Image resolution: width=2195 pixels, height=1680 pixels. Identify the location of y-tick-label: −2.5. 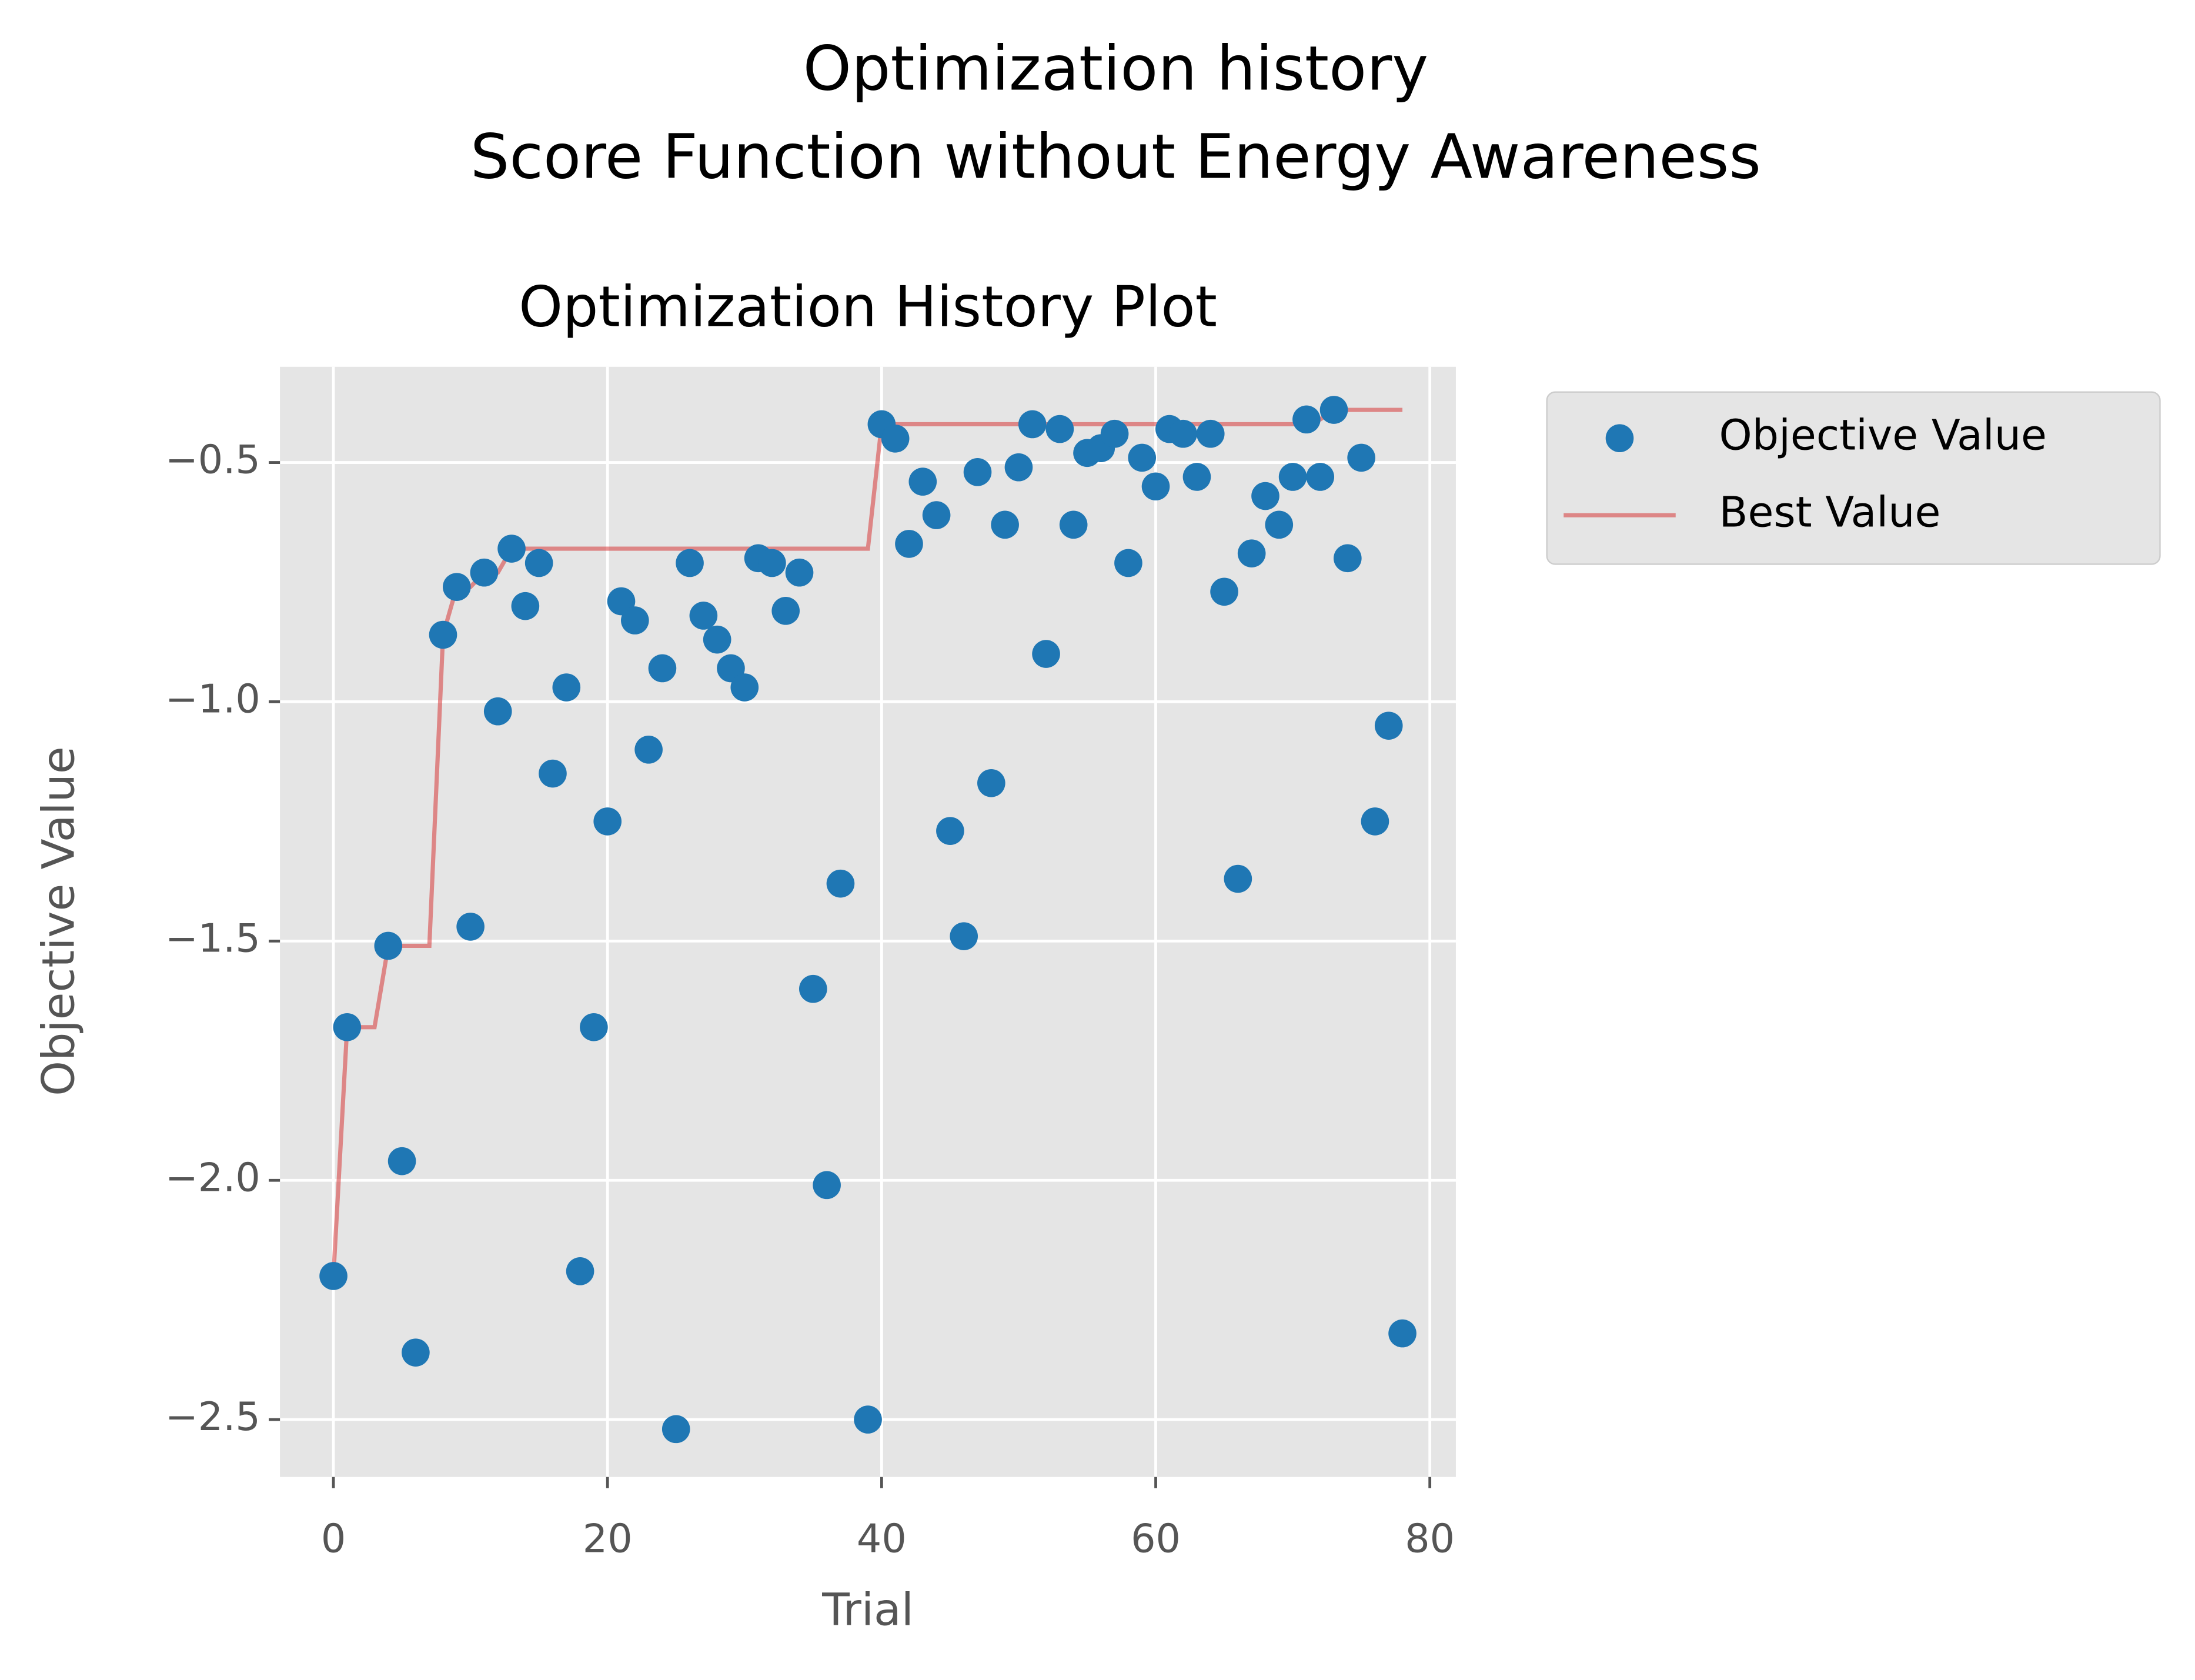
(212, 1416).